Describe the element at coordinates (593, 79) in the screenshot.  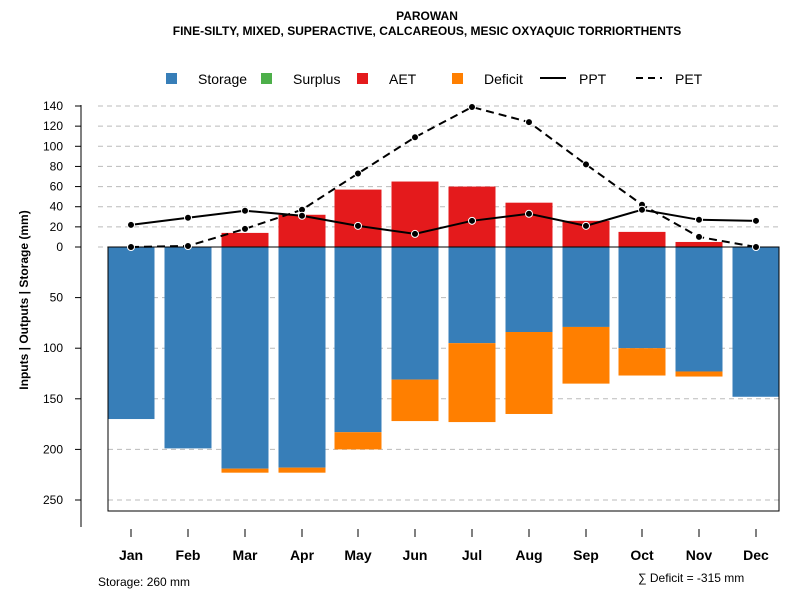
I see `legend-label-ppt: PPT` at that location.